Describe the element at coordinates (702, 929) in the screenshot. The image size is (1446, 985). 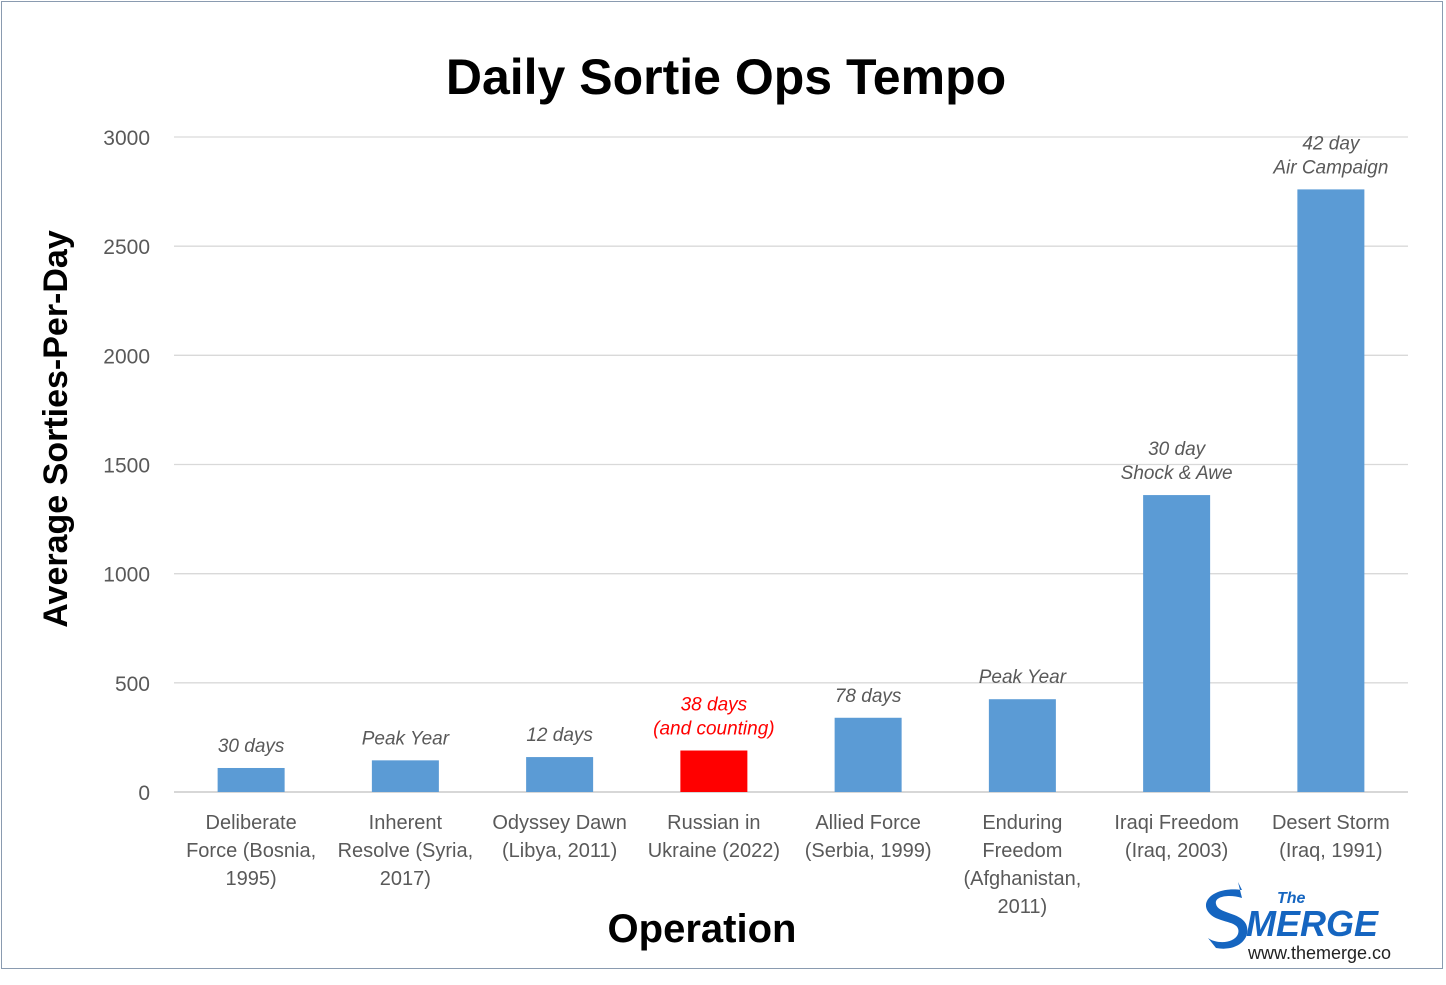
I see `x-axis-title: Operation` at that location.